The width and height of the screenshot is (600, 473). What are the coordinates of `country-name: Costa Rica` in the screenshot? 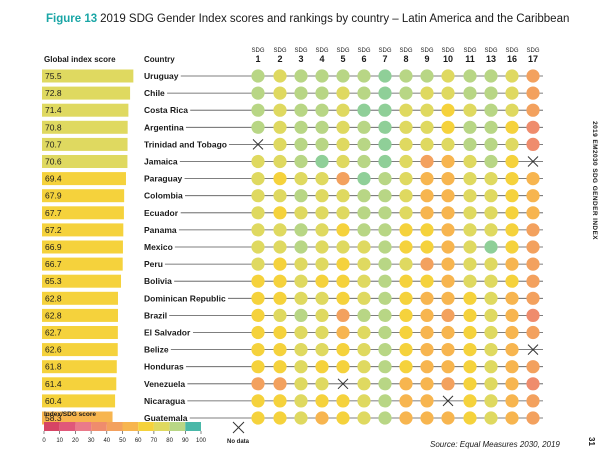 It's located at (166, 110).